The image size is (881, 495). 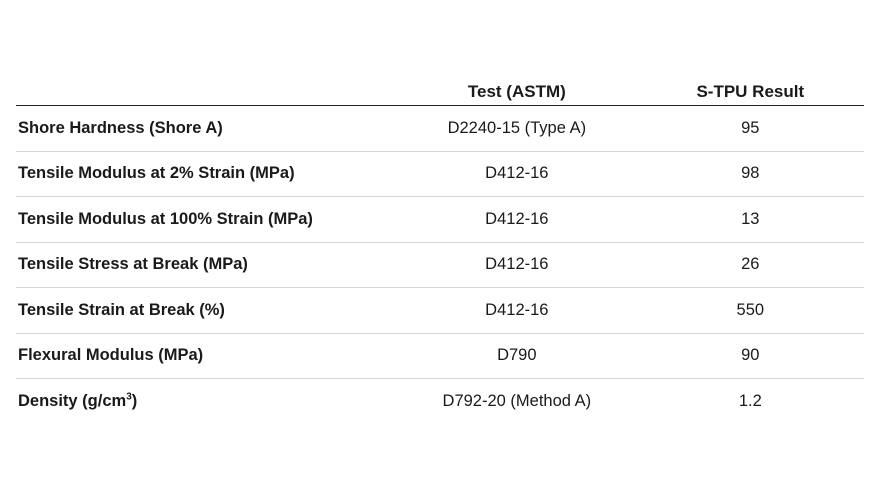 I want to click on result-cell: 98, so click(x=750, y=173).